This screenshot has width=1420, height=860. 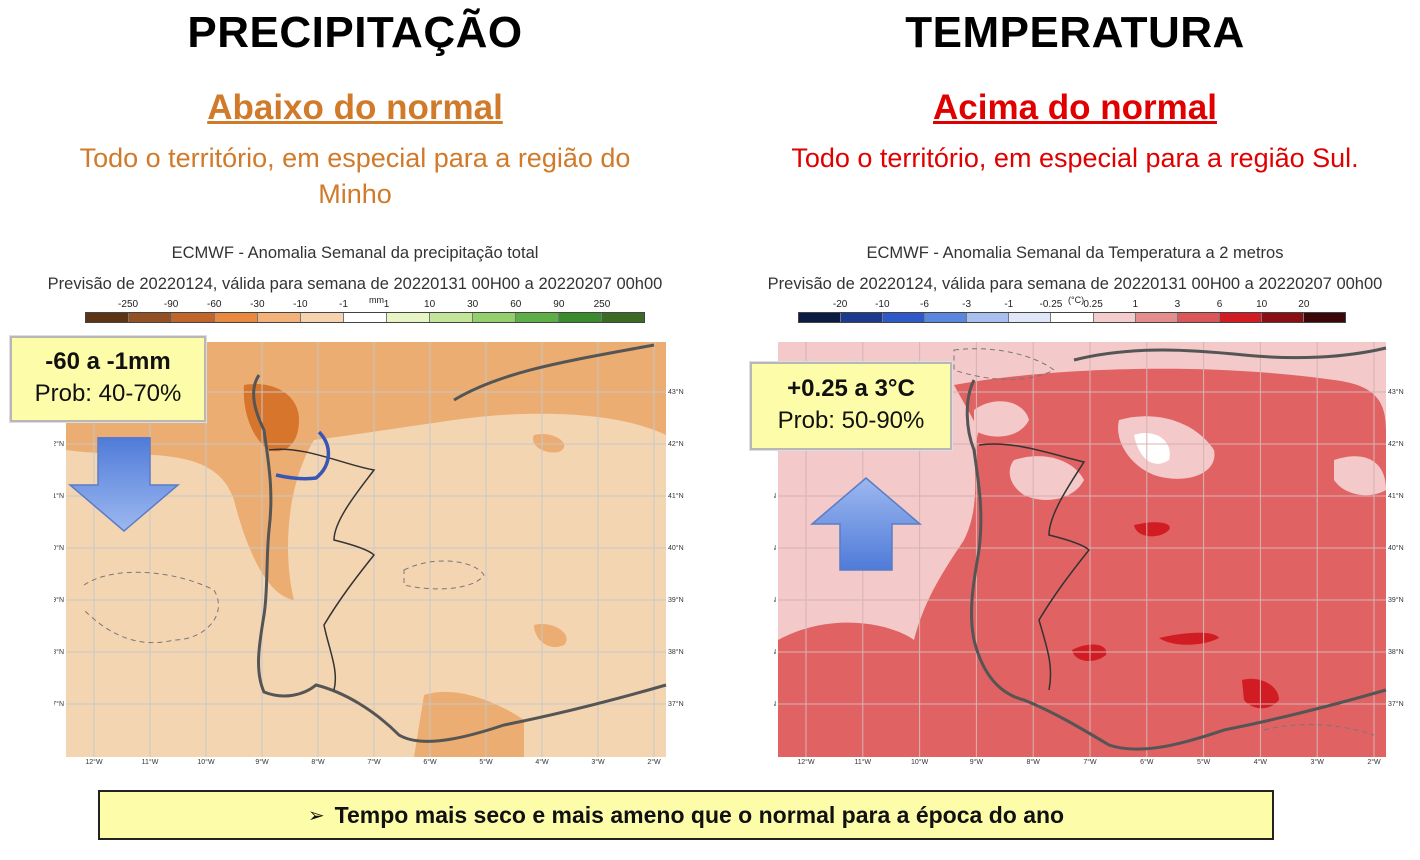 I want to click on latitude-label: 43°N, so click(x=1396, y=392).